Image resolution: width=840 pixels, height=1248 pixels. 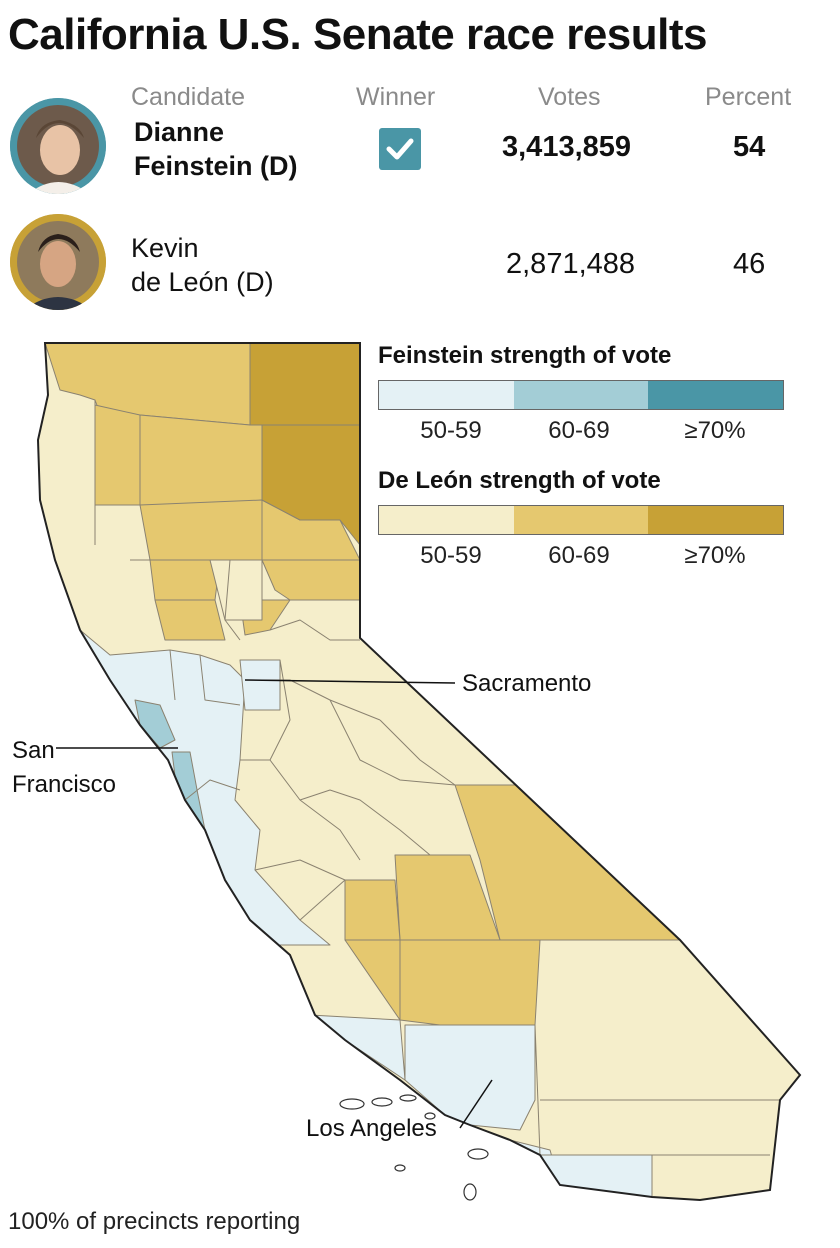 What do you see at coordinates (58, 146) in the screenshot?
I see `candidate-photo-feinstein` at bounding box center [58, 146].